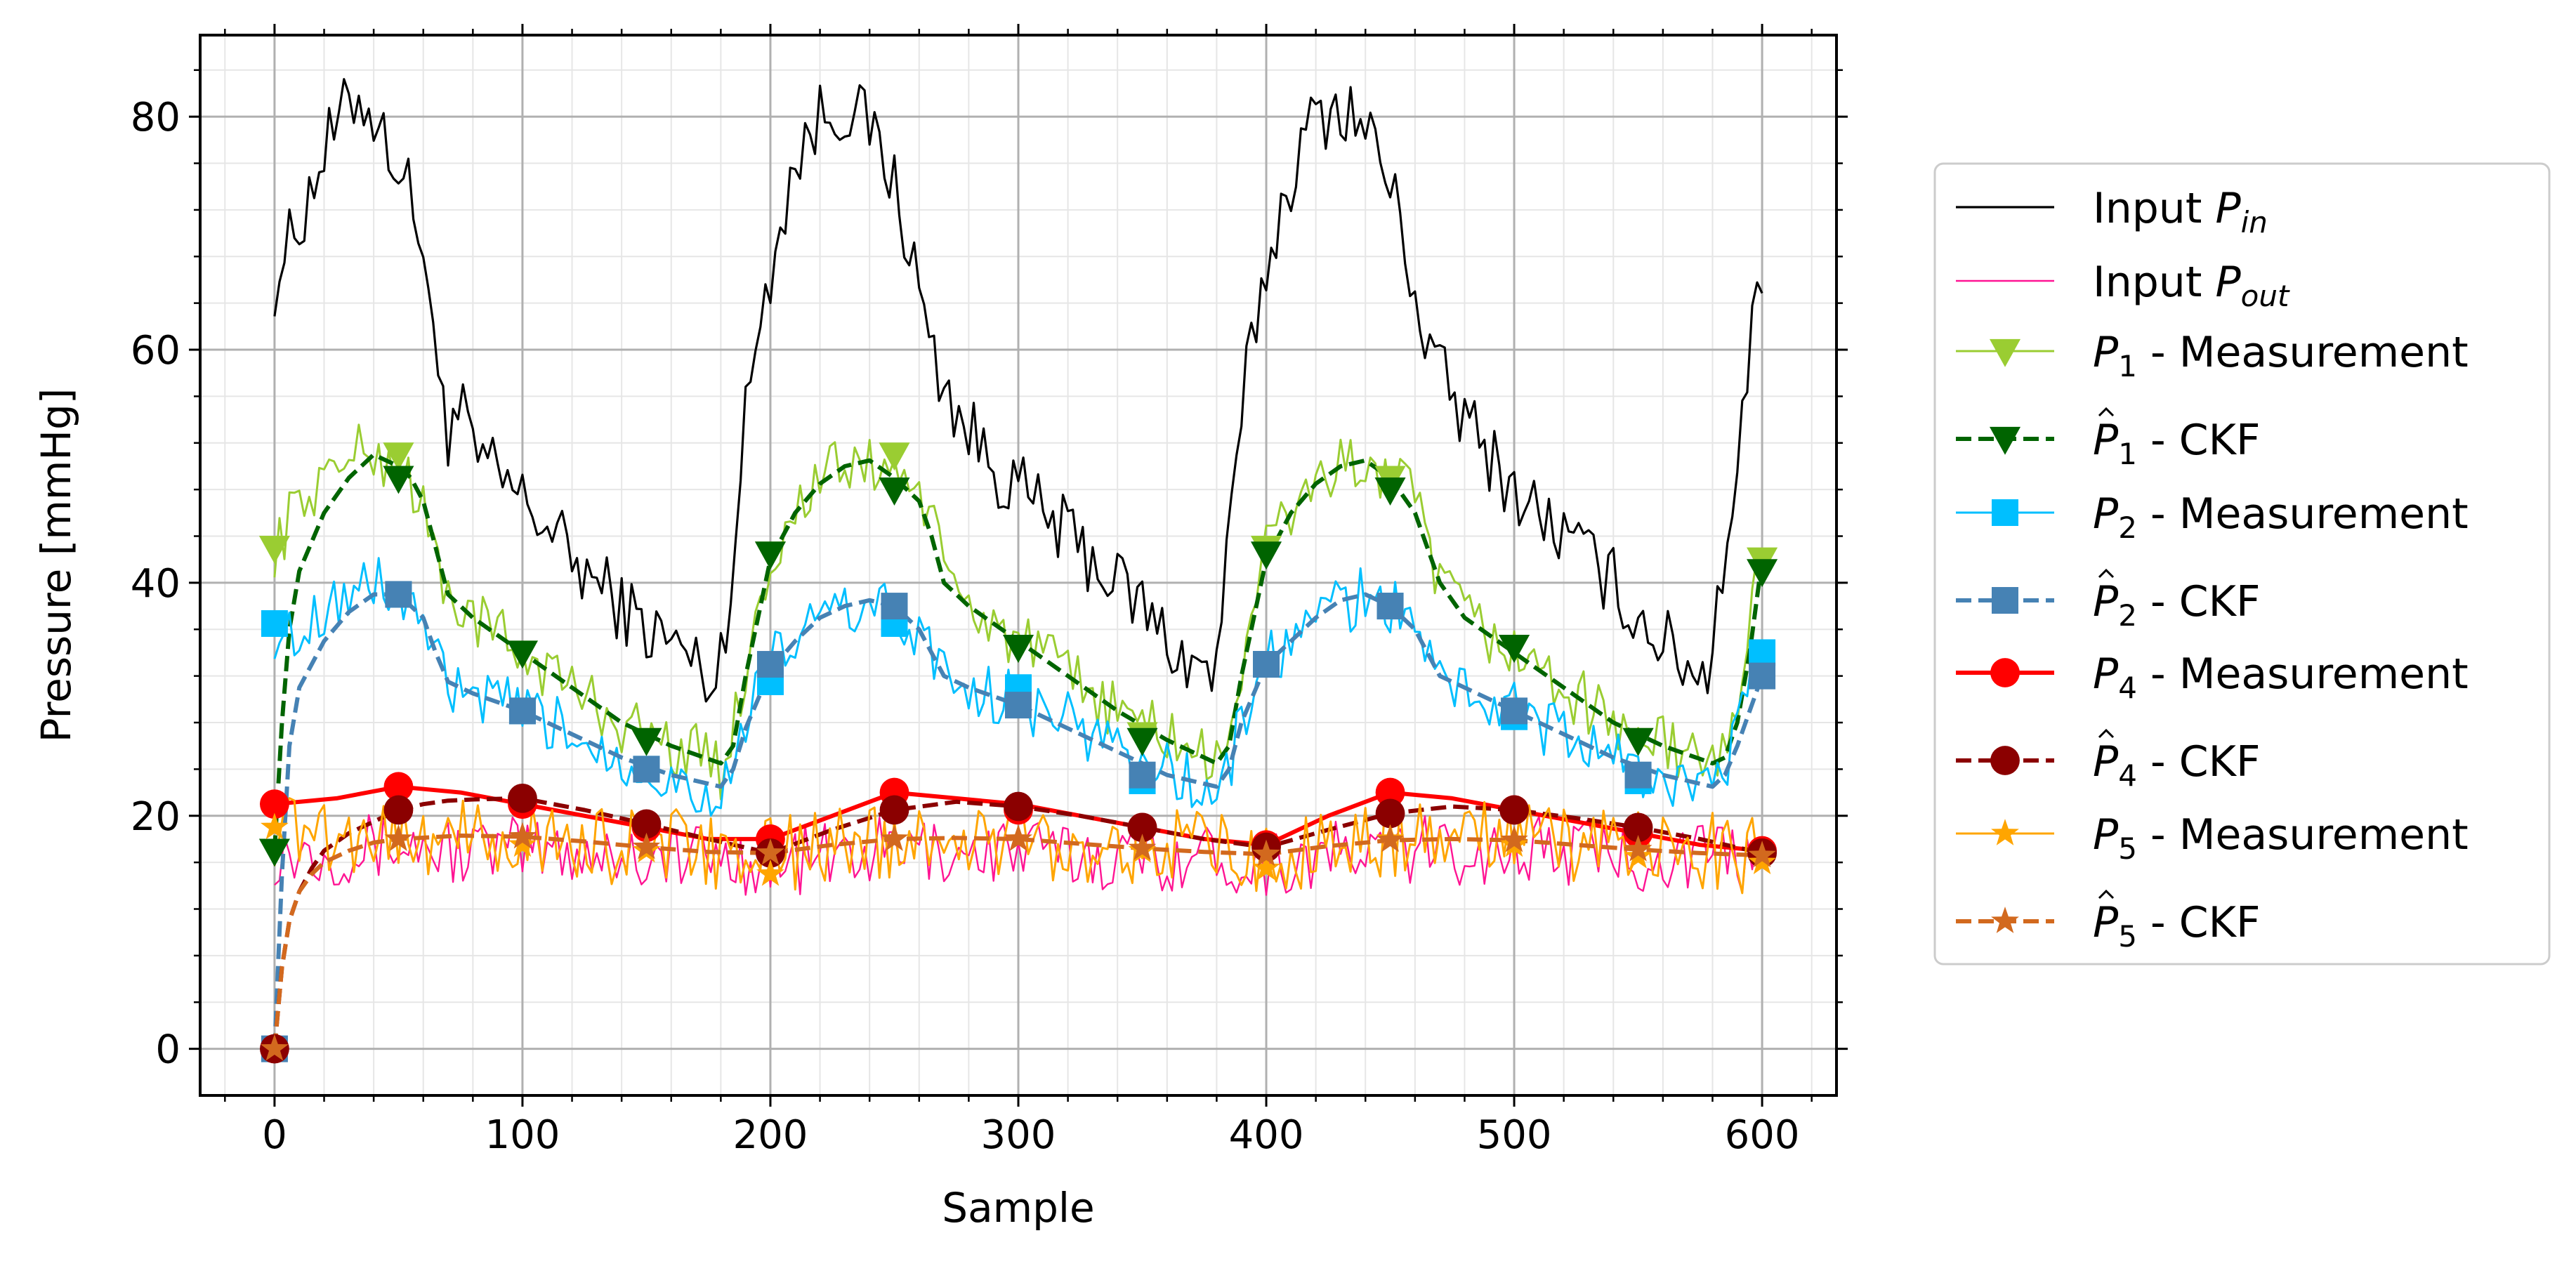 This screenshot has width=2576, height=1278. I want to click on y-tick-label: 0, so click(167, 1050).